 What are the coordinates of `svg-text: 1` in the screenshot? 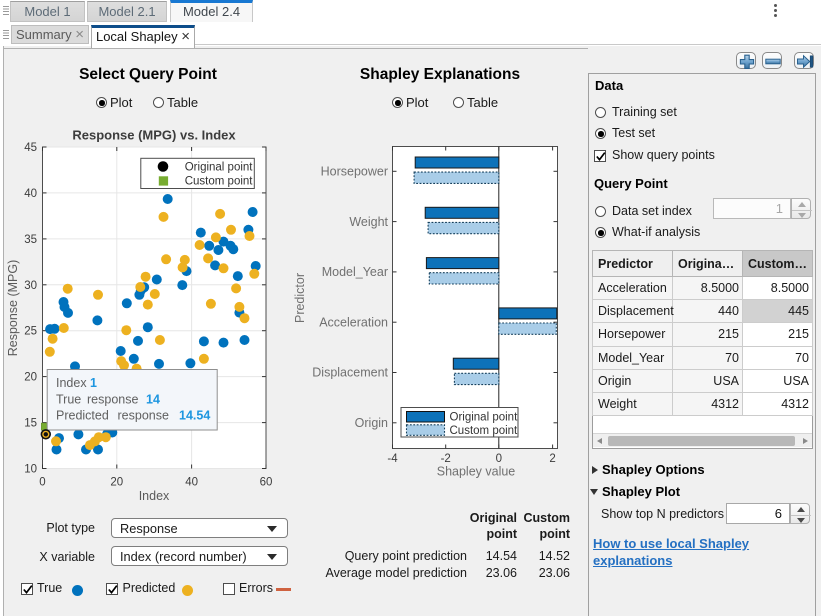 It's located at (93, 383).